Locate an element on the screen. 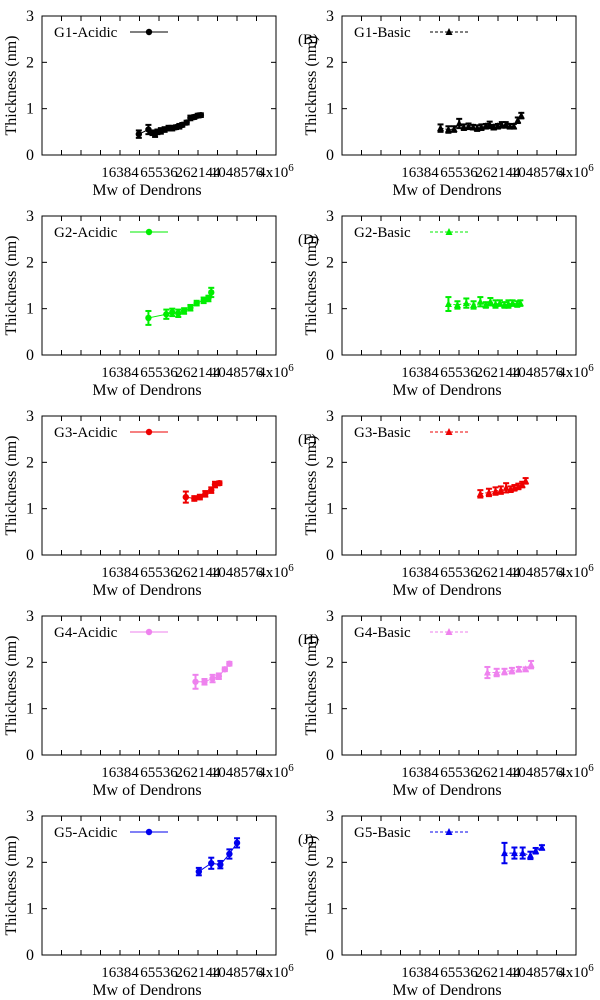 The image size is (600, 1000). panel-label: (D) is located at coordinates (308, 240).